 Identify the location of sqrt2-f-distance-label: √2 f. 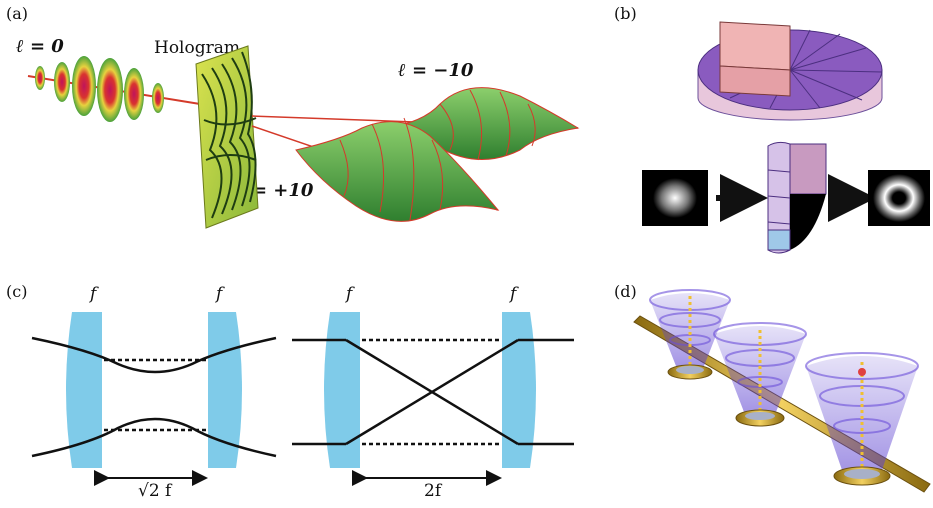
(155, 491).